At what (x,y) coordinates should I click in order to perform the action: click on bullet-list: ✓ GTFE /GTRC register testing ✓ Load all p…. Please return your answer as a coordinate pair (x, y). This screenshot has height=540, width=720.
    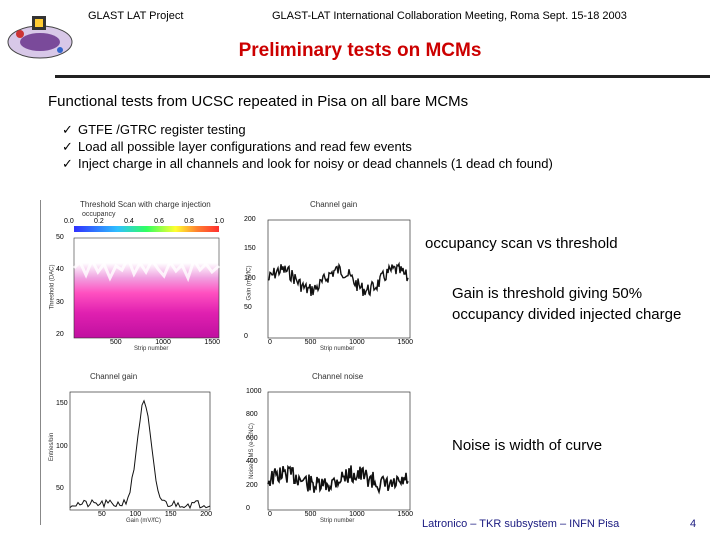
    Looking at the image, I should click on (307, 146).